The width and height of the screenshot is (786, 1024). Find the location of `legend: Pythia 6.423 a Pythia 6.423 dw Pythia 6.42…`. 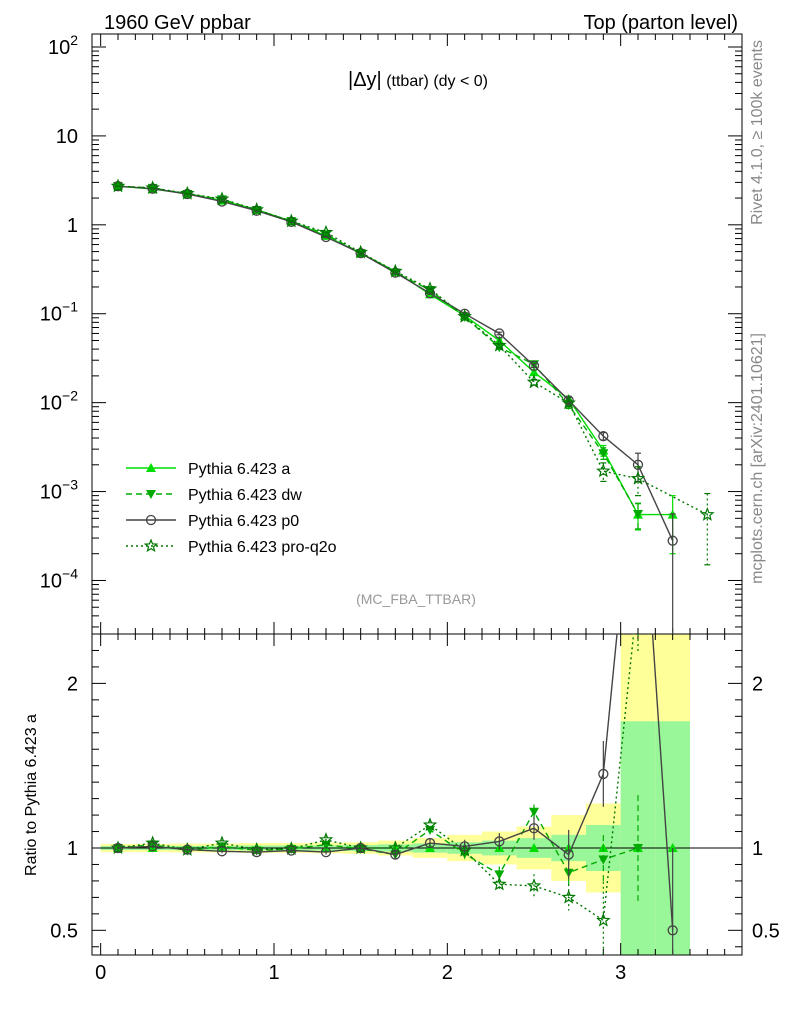

legend: Pythia 6.423 a Pythia 6.423 dw Pythia 6.42… is located at coordinates (231, 508).